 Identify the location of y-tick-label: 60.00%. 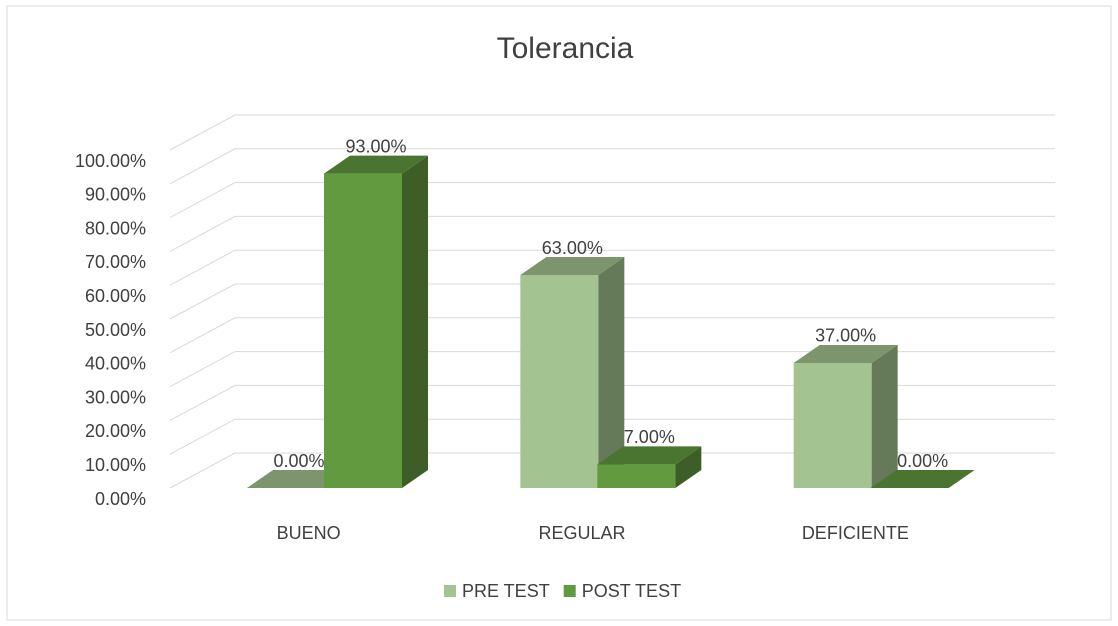
(115, 296).